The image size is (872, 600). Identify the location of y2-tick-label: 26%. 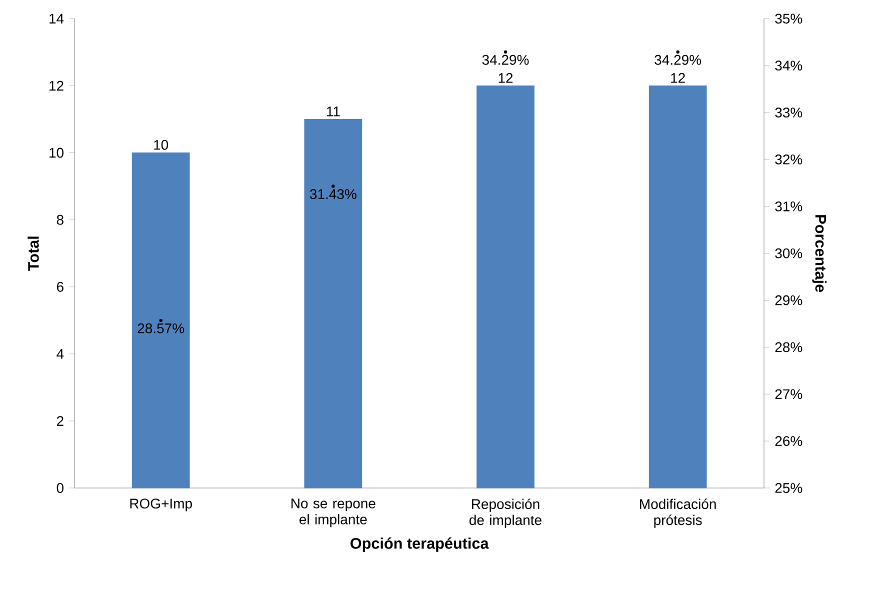
(788, 441).